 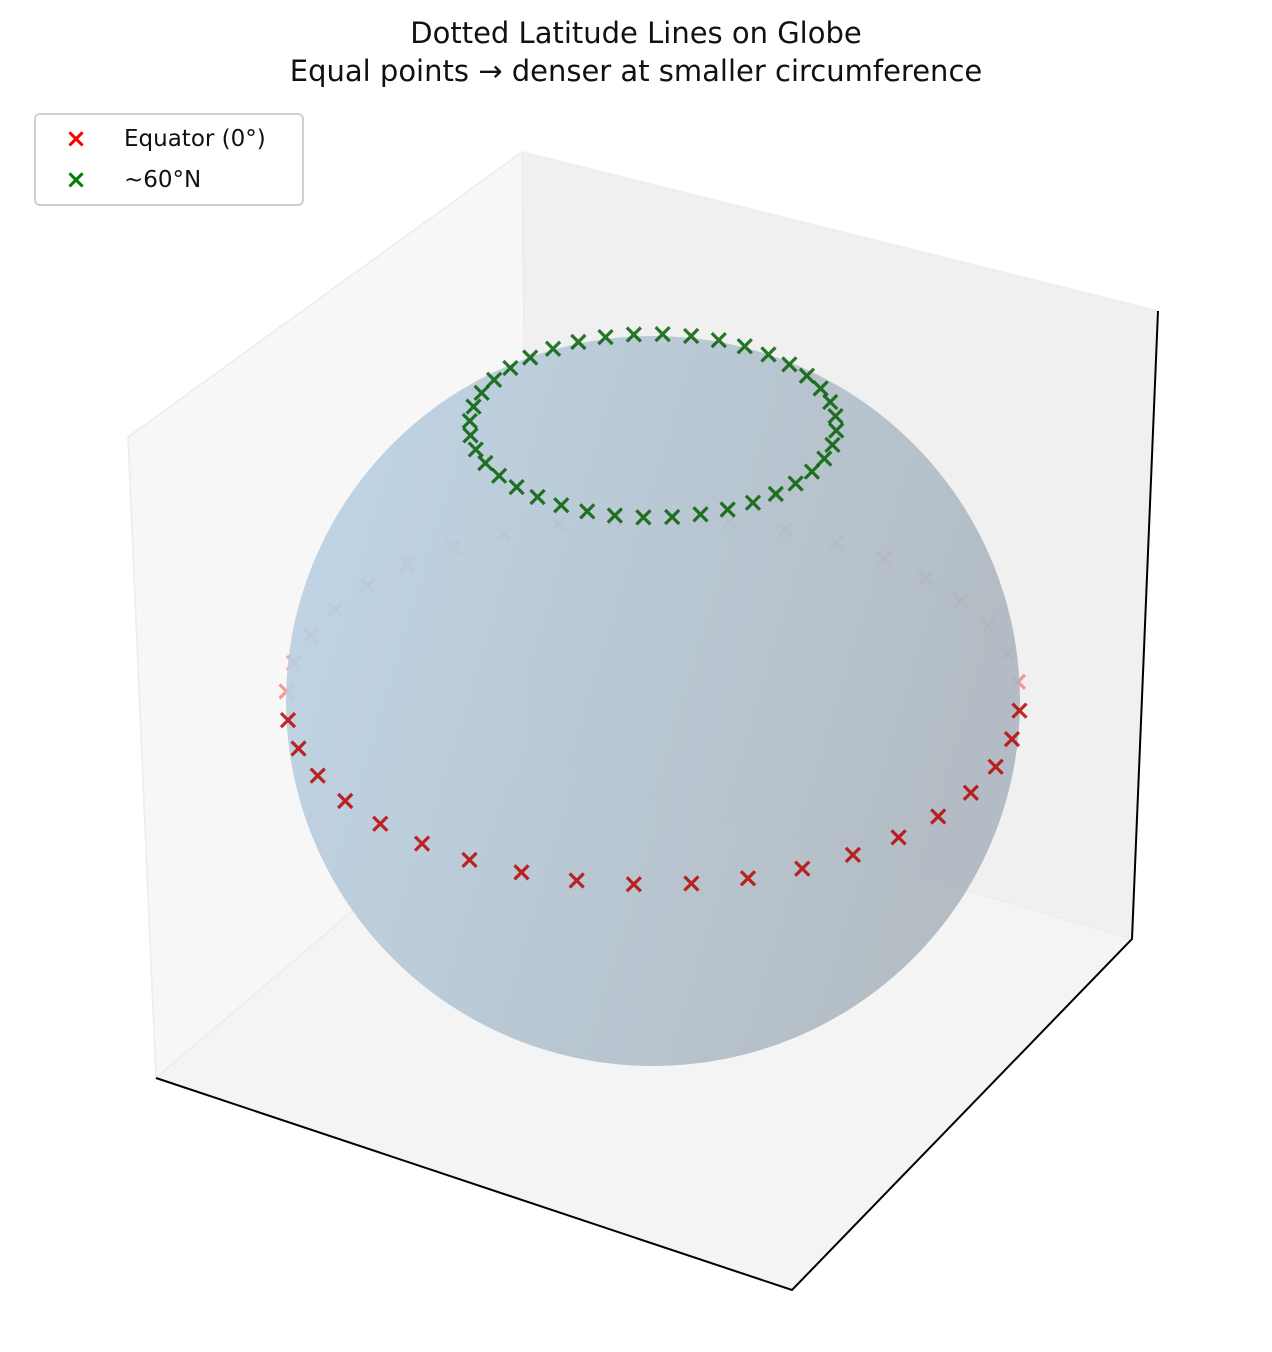 What do you see at coordinates (118, 180) in the screenshot?
I see `legend-entry-60n: × ~60°N` at bounding box center [118, 180].